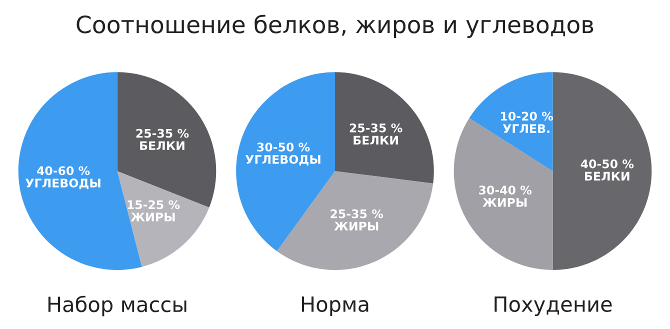 The width and height of the screenshot is (670, 329). Describe the element at coordinates (154, 211) in the screenshot. I see `slice-label: 15-25 % ЖИРЫ` at that location.